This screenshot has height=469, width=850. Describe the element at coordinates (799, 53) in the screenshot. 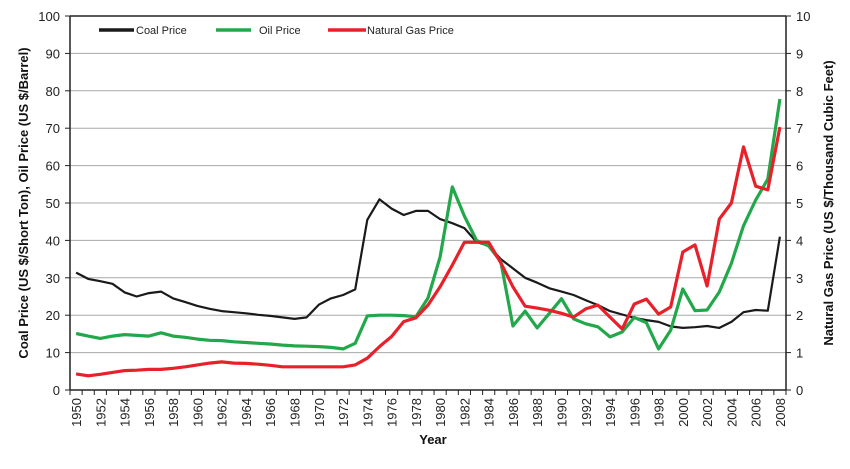

I see `right-tick-label: 9` at that location.